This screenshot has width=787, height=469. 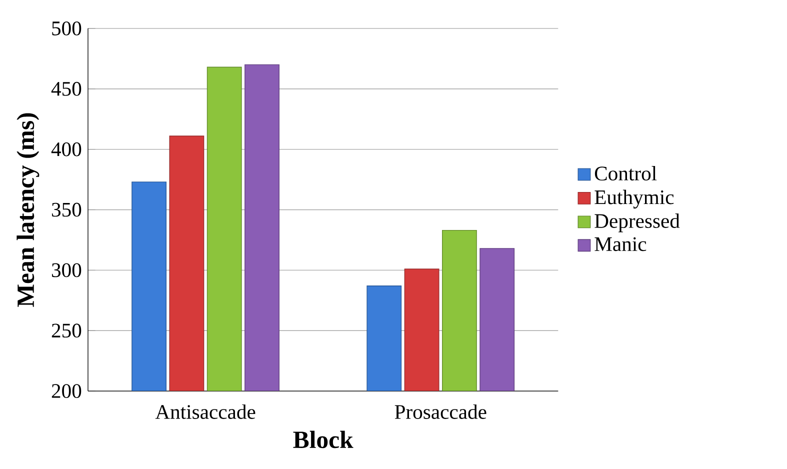 I want to click on x-tick-label: Antisaccade, so click(x=205, y=411).